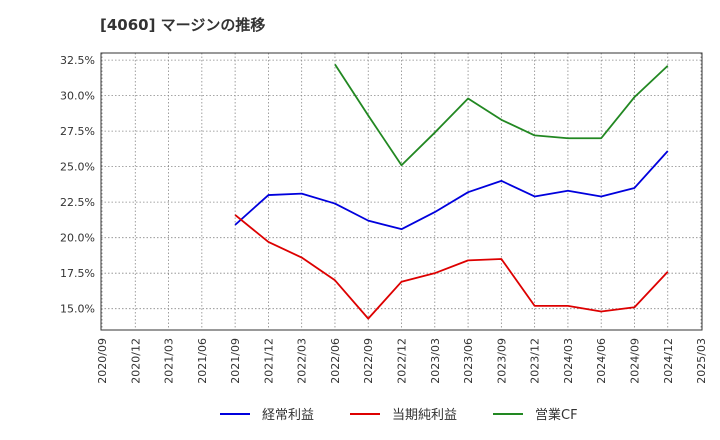  Describe the element at coordinates (634, 361) in the screenshot. I see `x-tick-label: 2024/09` at that location.